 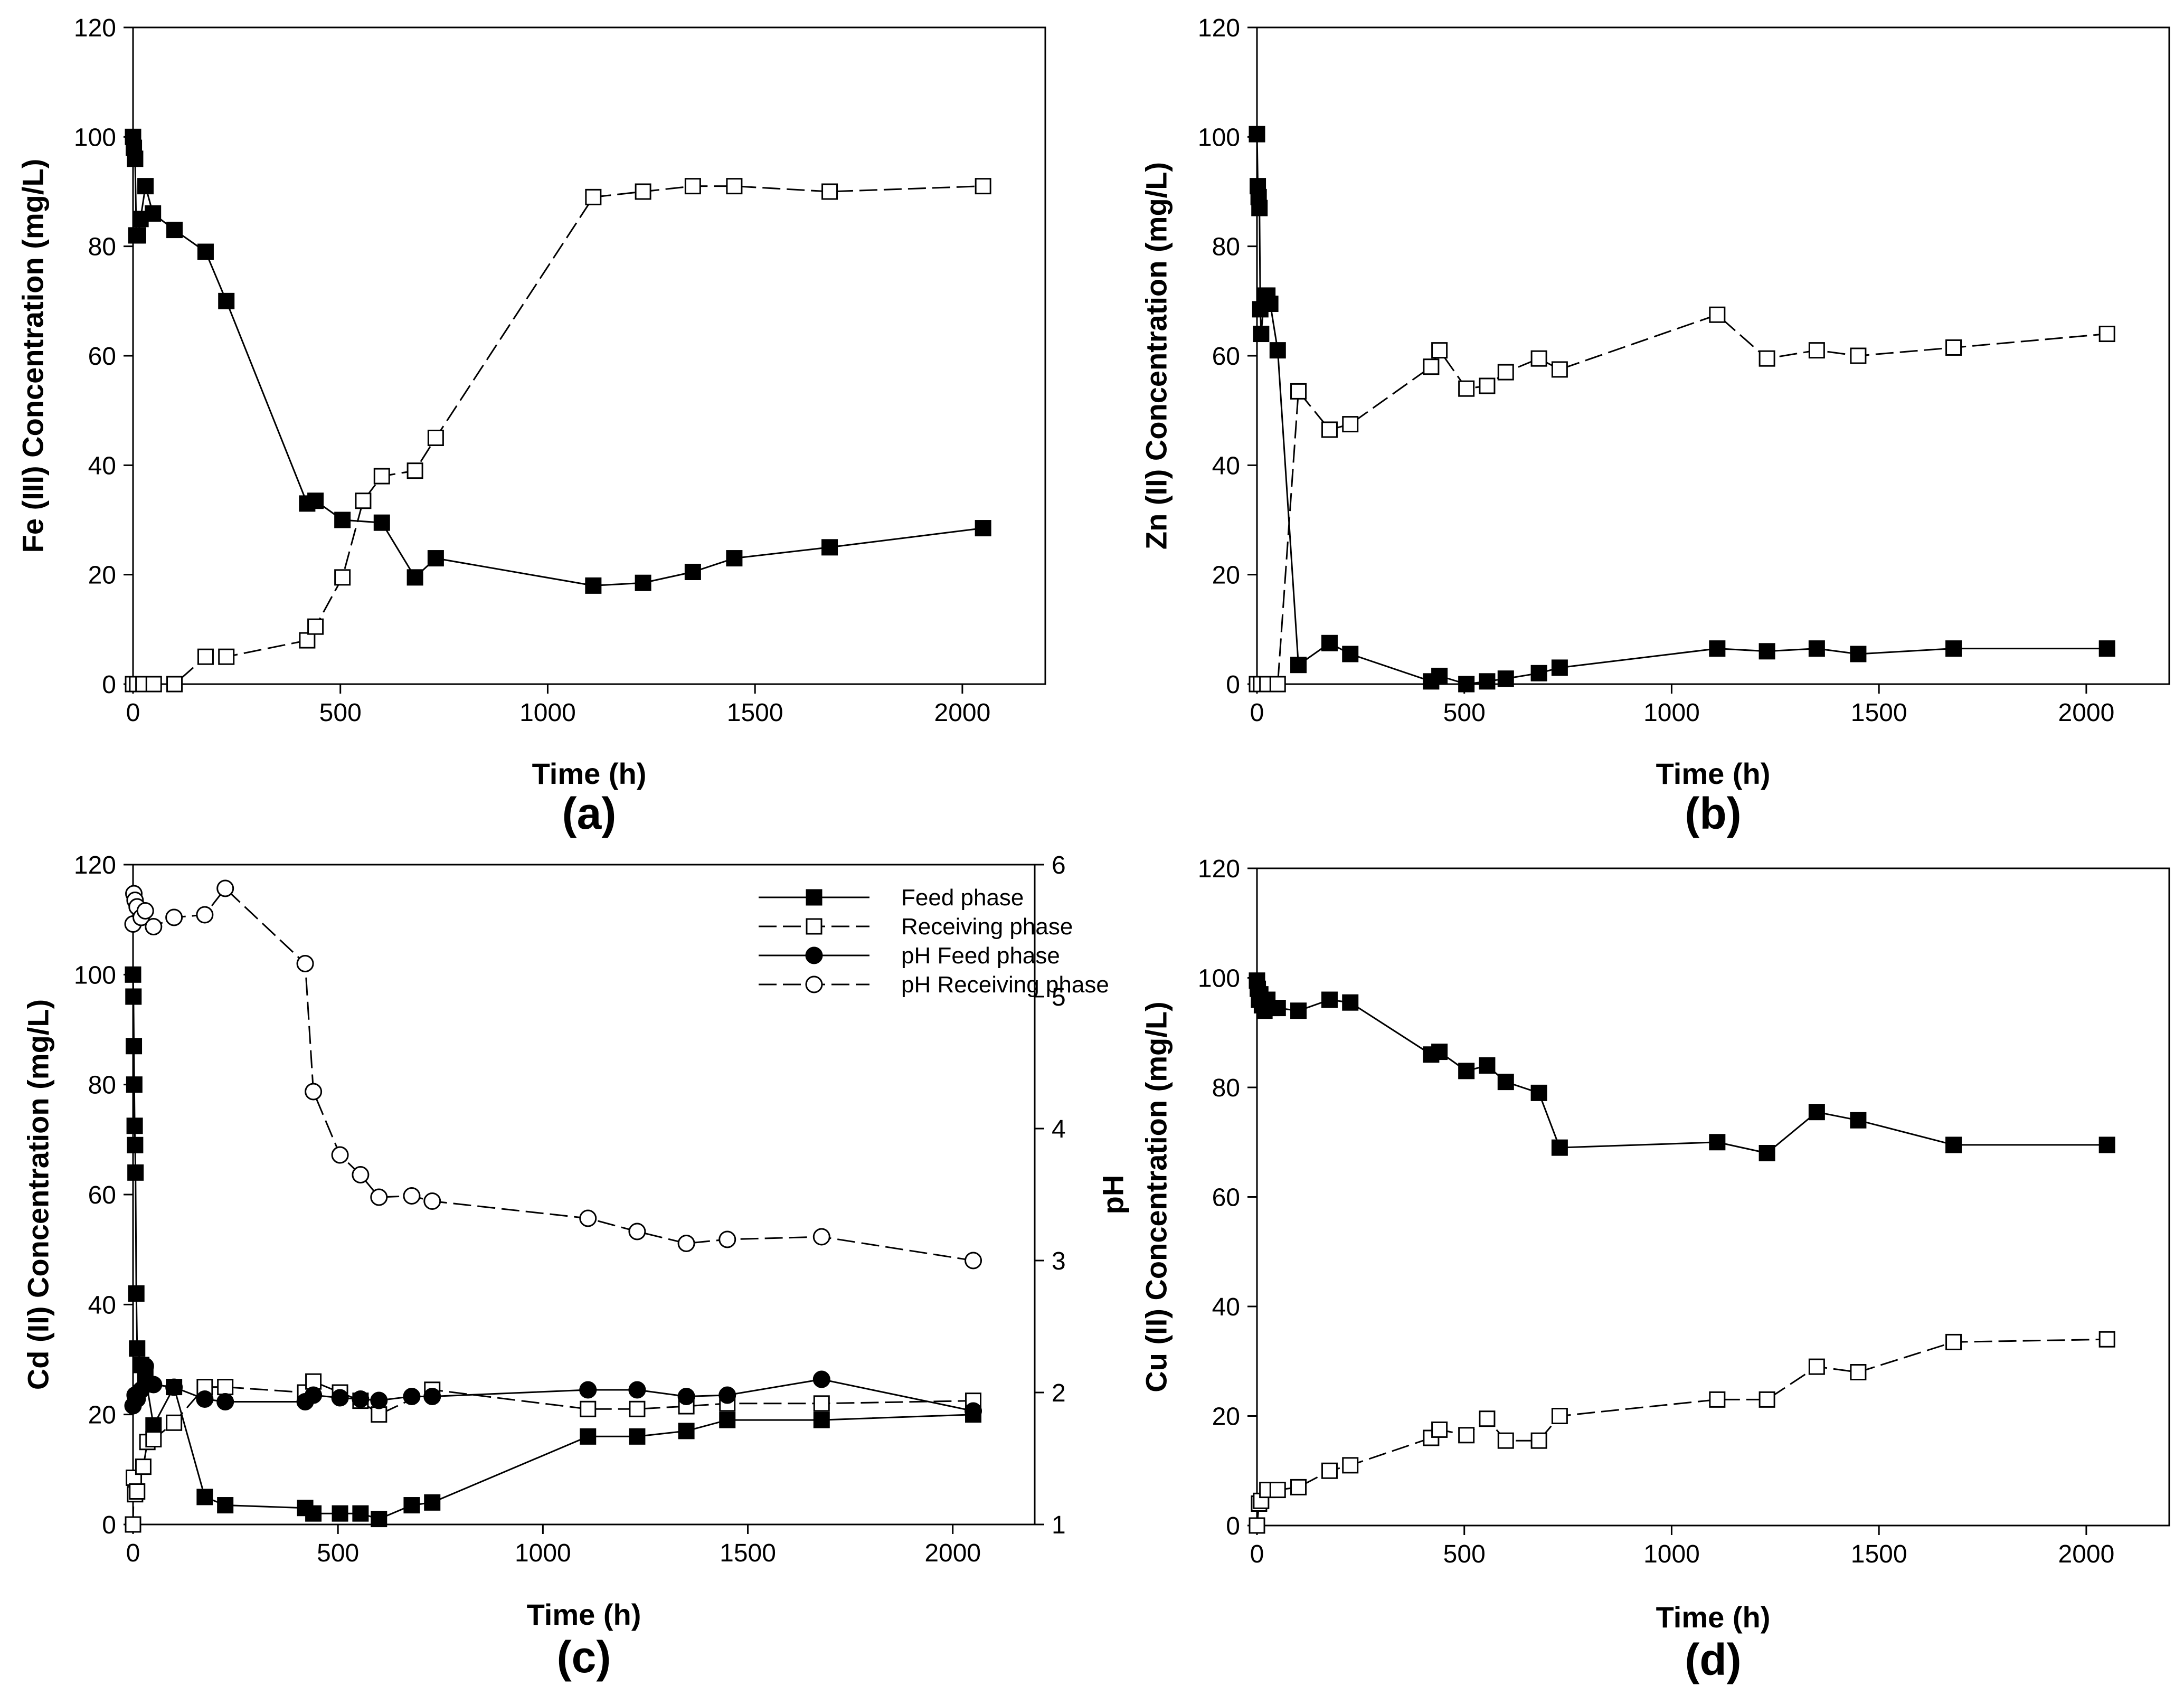 What do you see at coordinates (814, 984) in the screenshot?
I see `legend-marker-ph-receiving-phase` at bounding box center [814, 984].